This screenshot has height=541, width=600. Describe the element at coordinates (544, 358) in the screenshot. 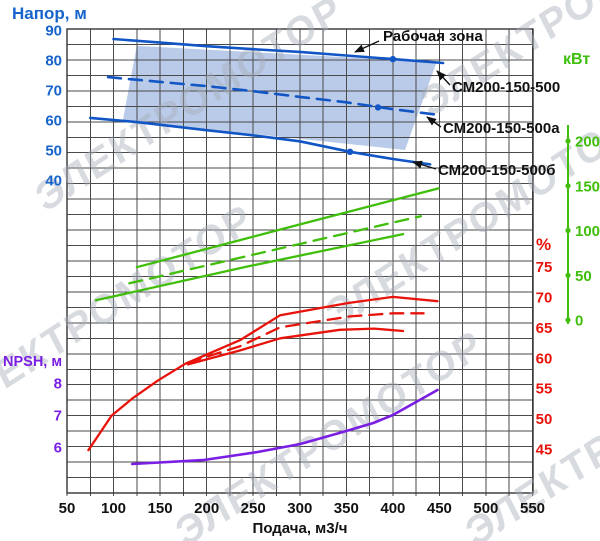

I see `efficiency-tick-label: 60` at that location.